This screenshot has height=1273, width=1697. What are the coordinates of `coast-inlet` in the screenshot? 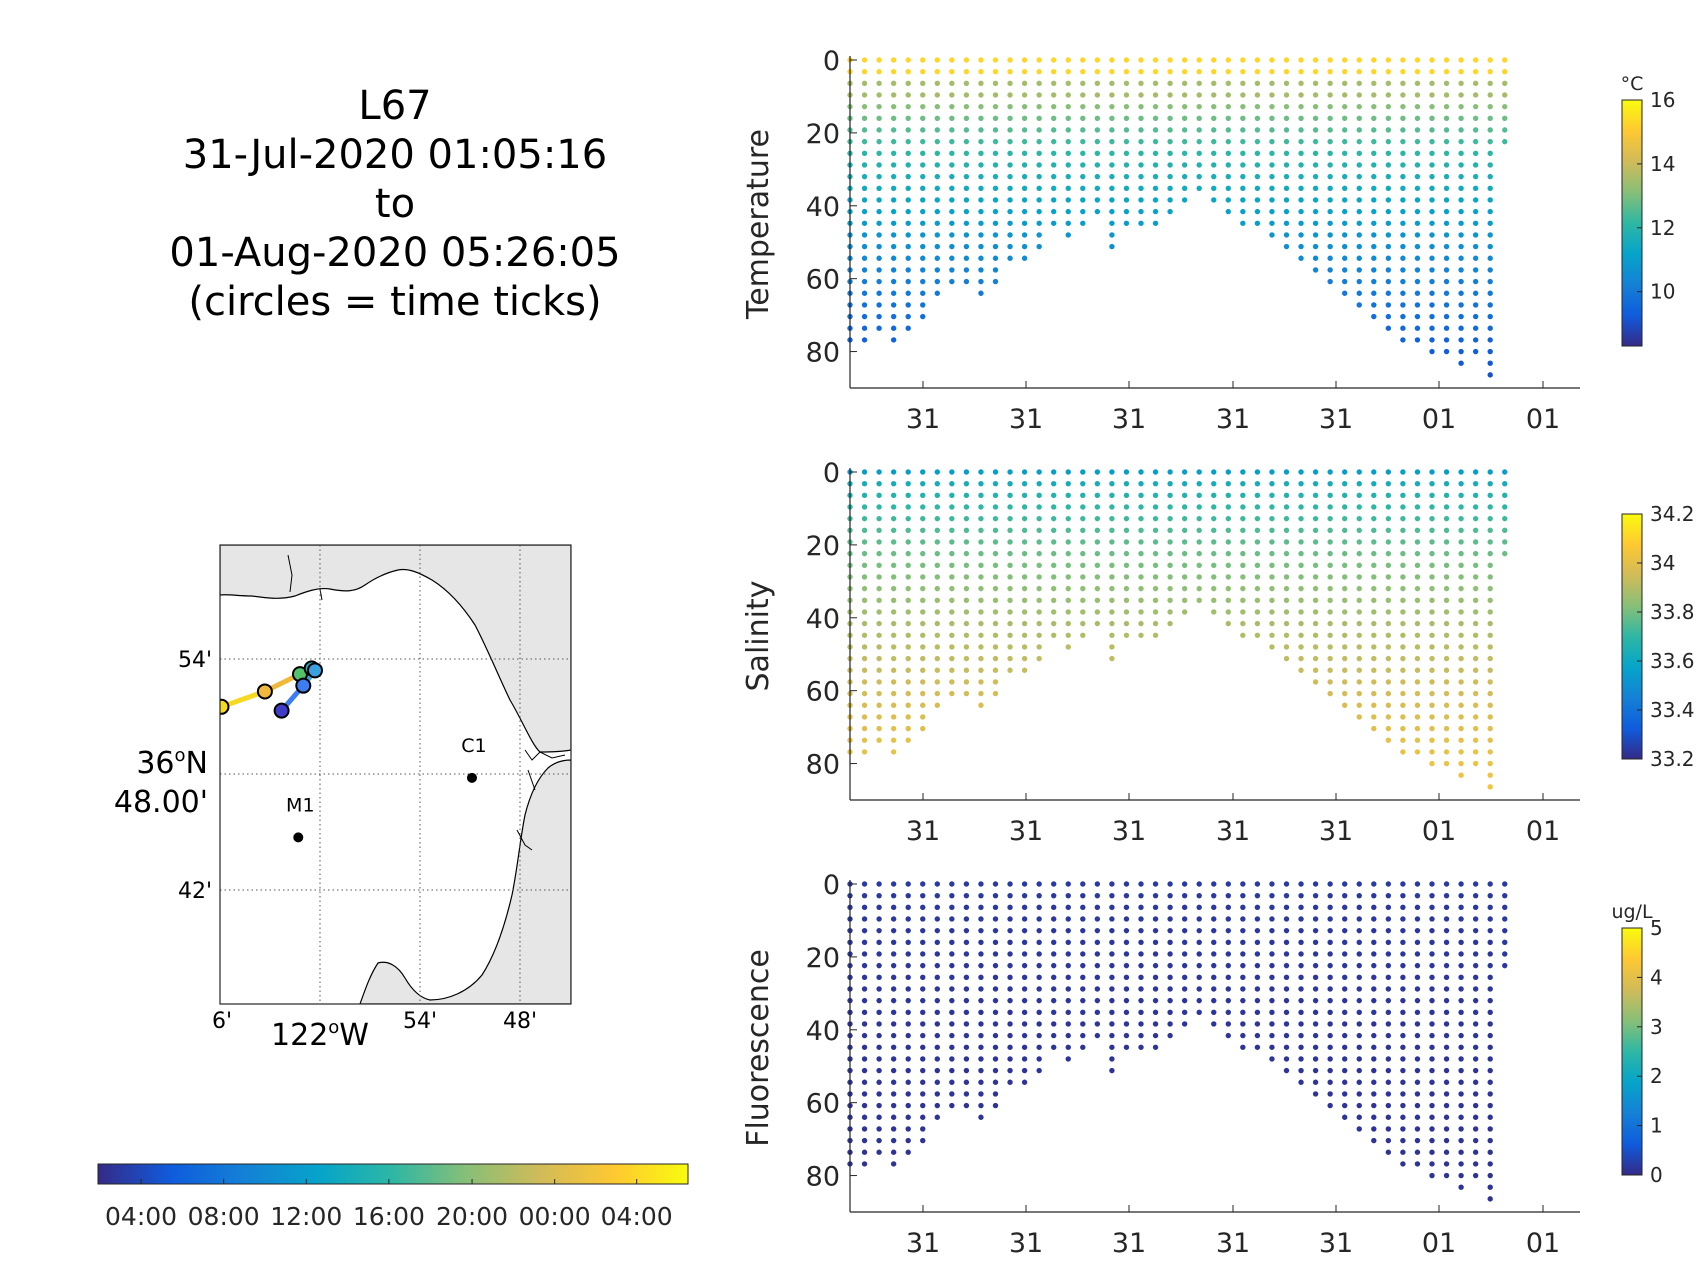 It's located at (541, 800).